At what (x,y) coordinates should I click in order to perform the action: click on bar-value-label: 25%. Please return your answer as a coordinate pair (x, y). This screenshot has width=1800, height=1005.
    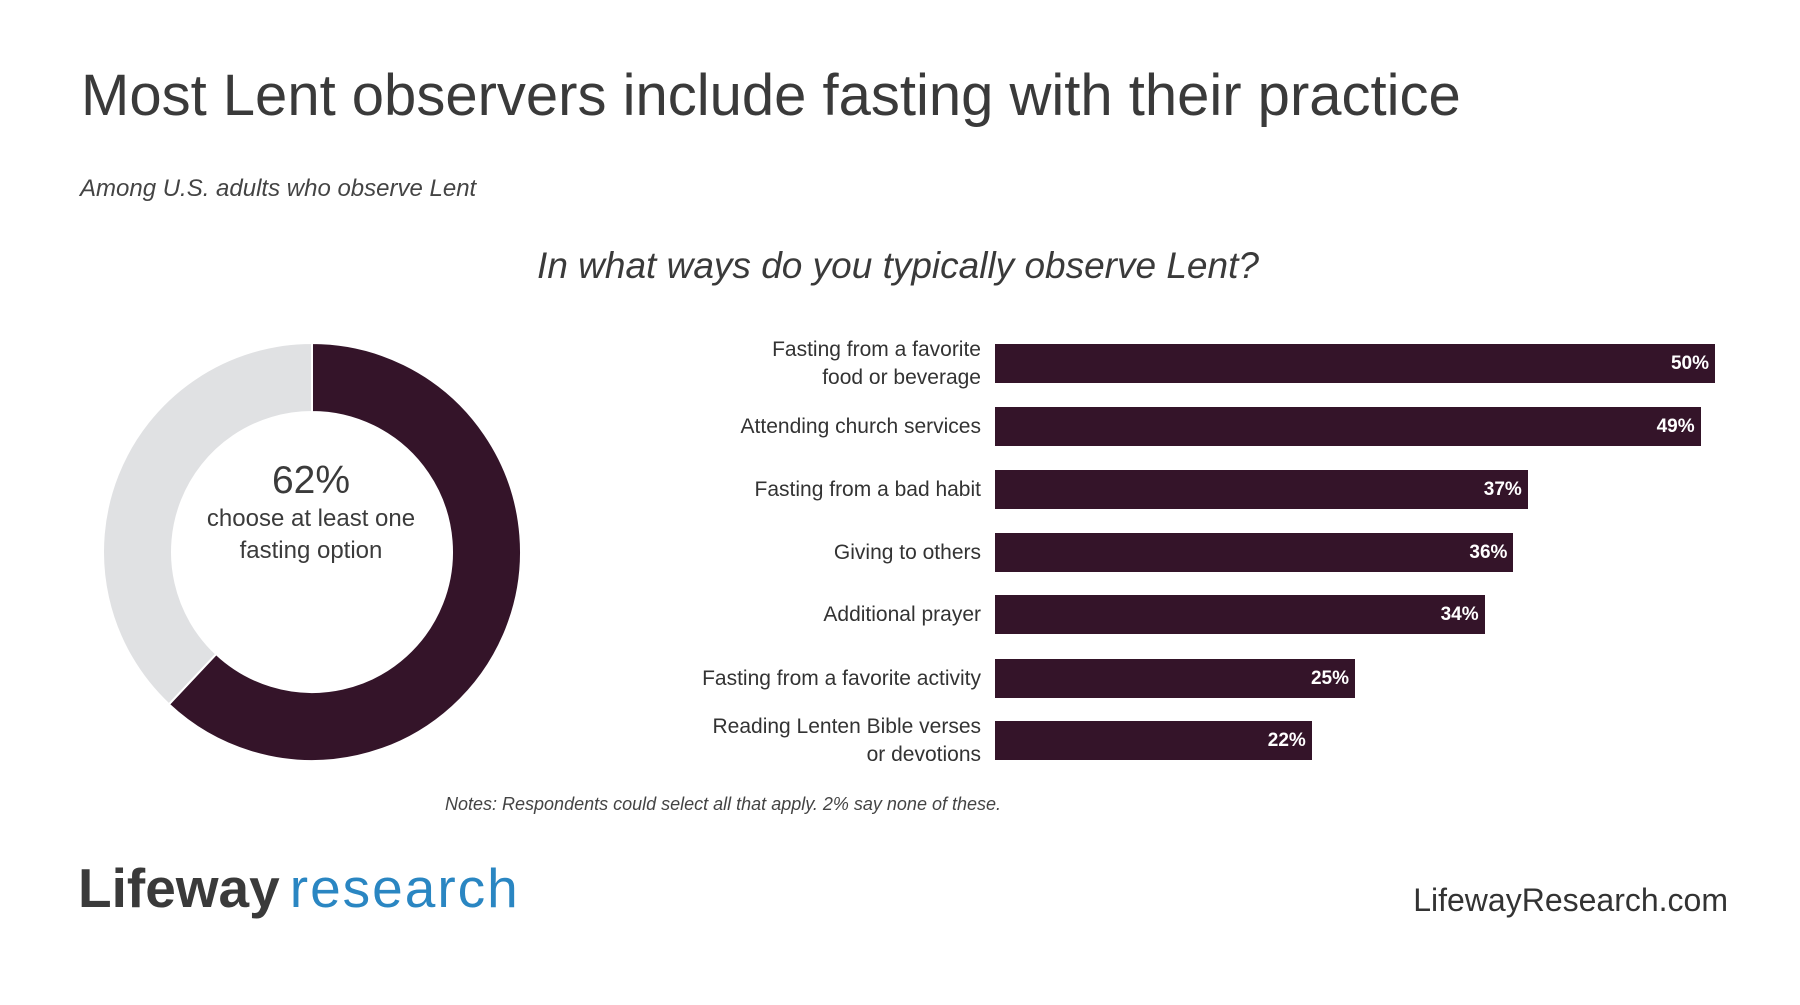
    Looking at the image, I should click on (1329, 678).